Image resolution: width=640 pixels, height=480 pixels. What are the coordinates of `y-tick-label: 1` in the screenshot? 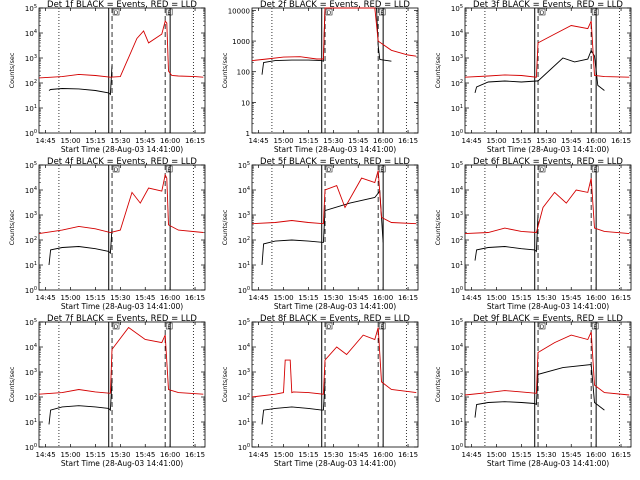 It's located at (248, 134).